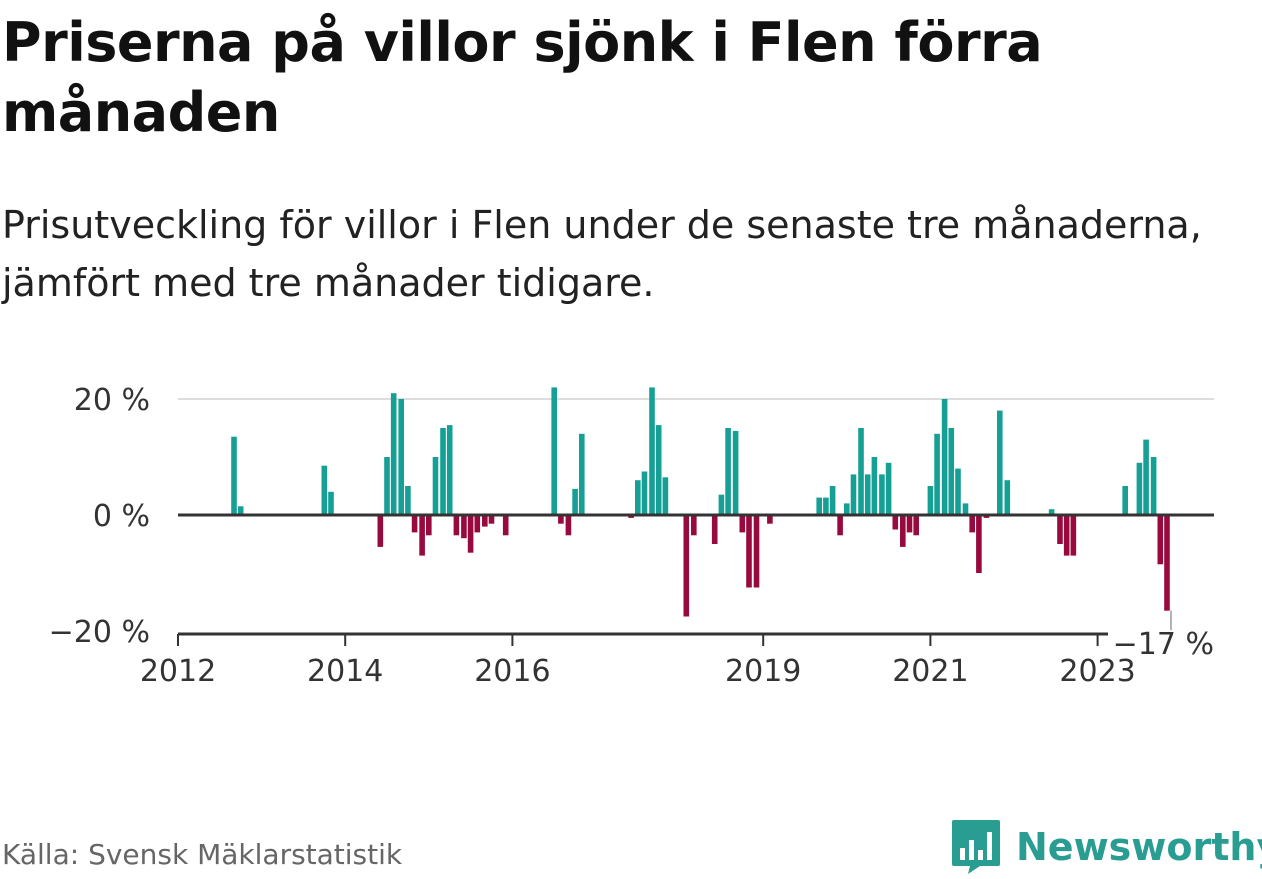 The width and height of the screenshot is (1262, 879). Describe the element at coordinates (121, 516) in the screenshot. I see `y-tick-label: 0 %` at that location.